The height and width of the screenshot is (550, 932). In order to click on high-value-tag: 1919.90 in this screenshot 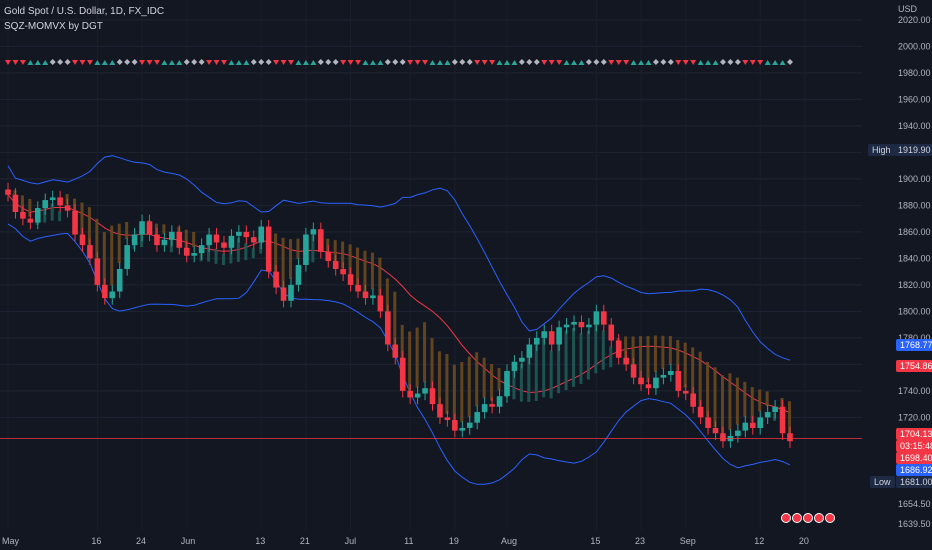, I will do `click(913, 150)`.